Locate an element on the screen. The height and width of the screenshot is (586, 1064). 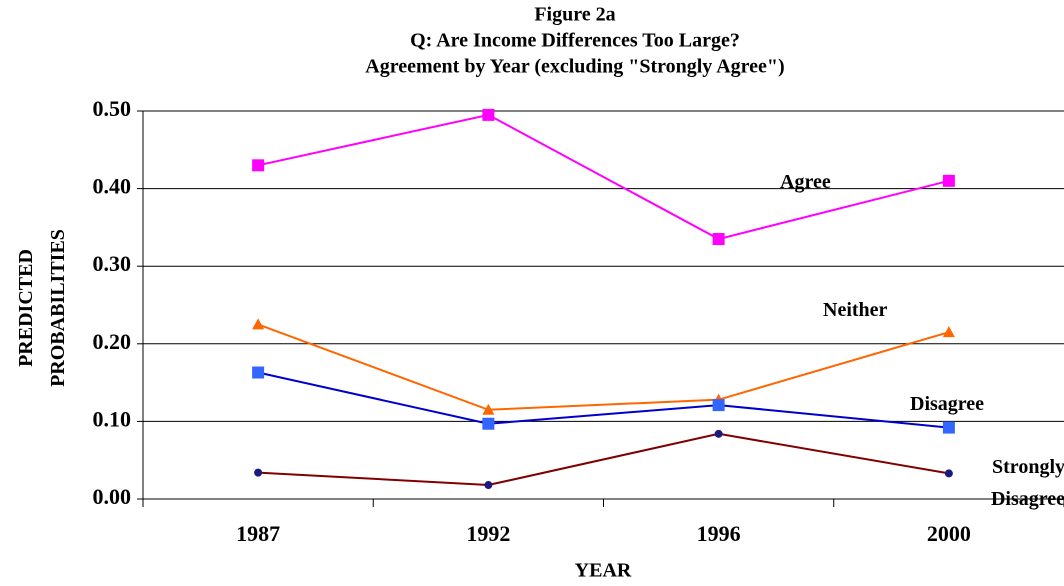
y-axis-label: PREDICTED PROBABILITIES is located at coordinates (42, 308).